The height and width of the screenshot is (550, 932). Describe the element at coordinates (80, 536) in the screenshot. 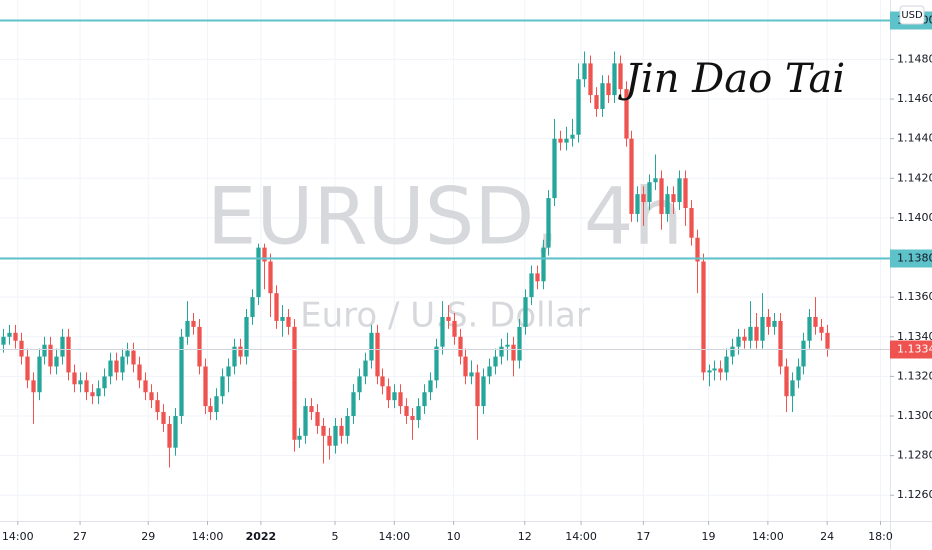

I see `x-tick-label: 27` at that location.